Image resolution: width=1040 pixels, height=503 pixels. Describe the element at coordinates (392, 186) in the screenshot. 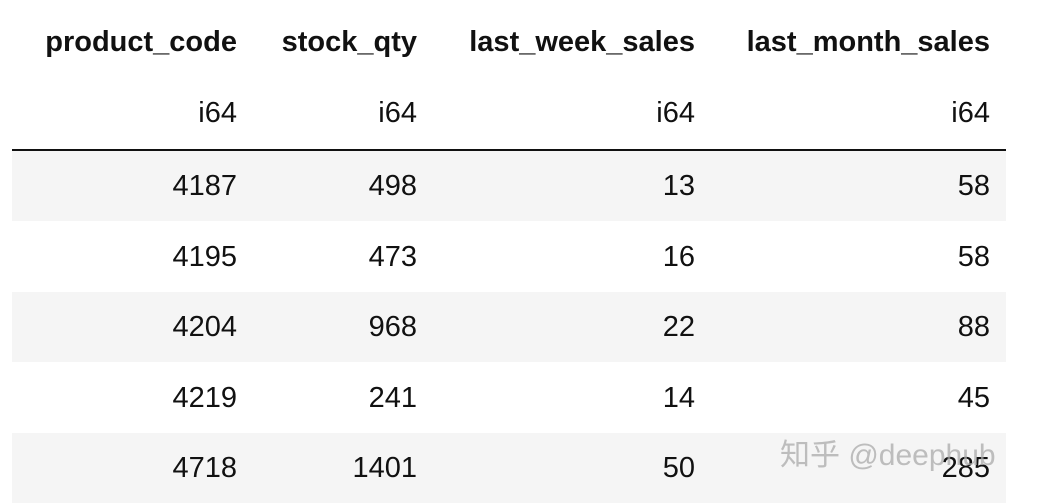

I see `table-cell: 498` at that location.